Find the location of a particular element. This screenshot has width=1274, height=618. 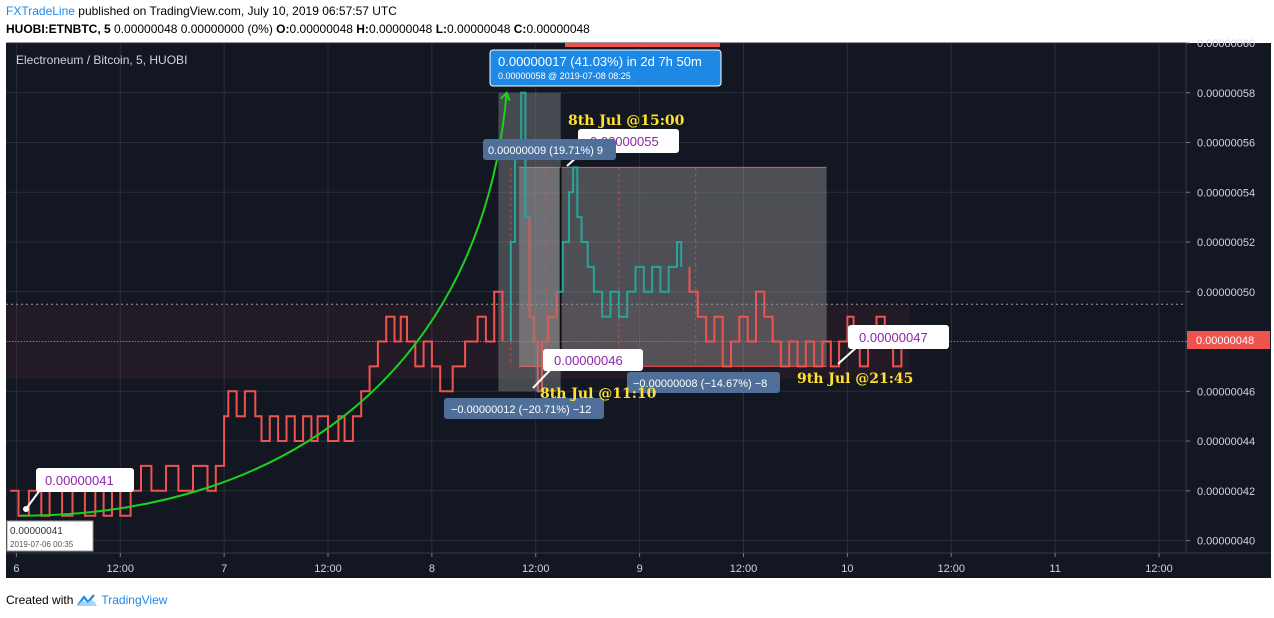

last-price-tag-box is located at coordinates (1228, 340).